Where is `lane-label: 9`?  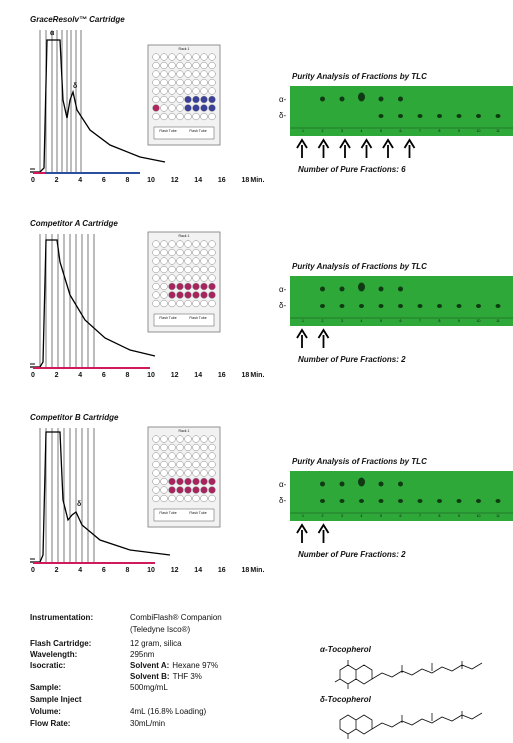 lane-label: 9 is located at coordinates (459, 321).